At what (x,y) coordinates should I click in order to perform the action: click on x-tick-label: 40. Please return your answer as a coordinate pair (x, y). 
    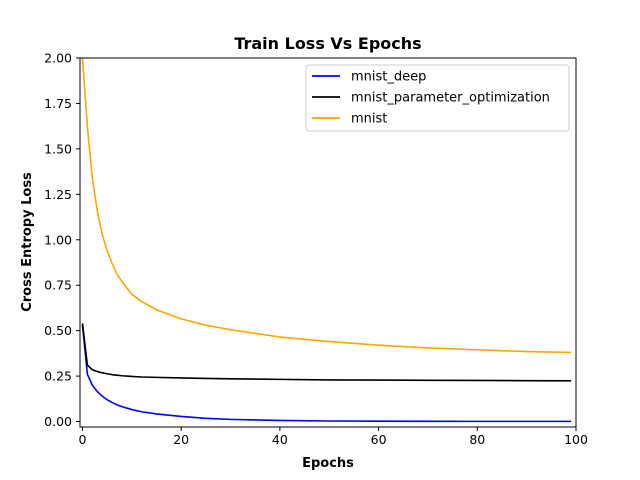
    Looking at the image, I should click on (280, 439).